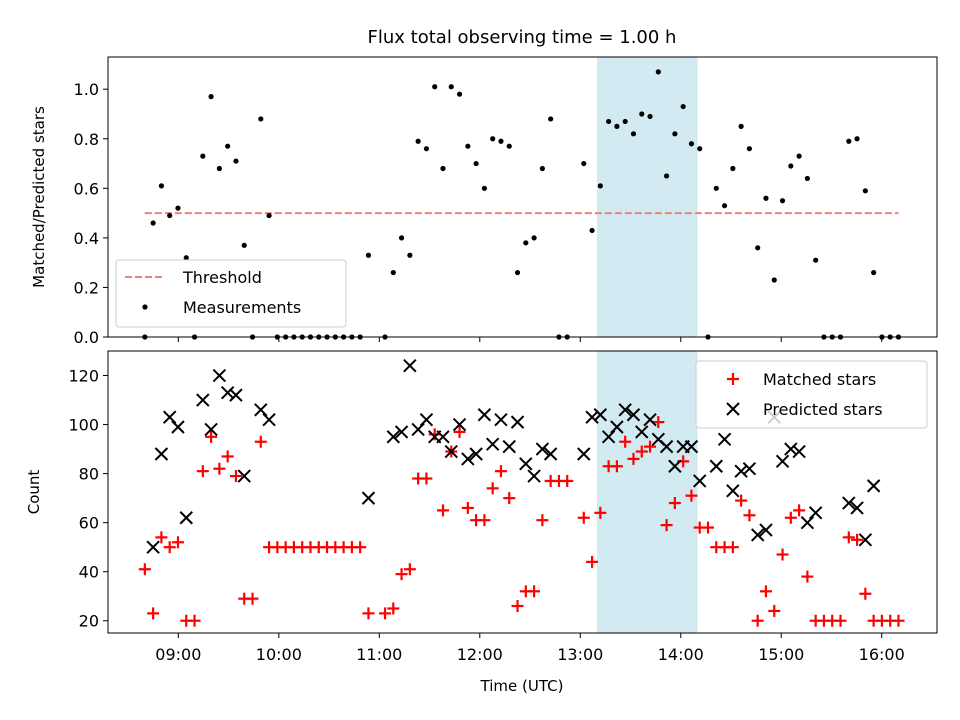 The width and height of the screenshot is (960, 720). Describe the element at coordinates (231, 293) in the screenshot. I see `top-legend: Threshold Measurements` at that location.